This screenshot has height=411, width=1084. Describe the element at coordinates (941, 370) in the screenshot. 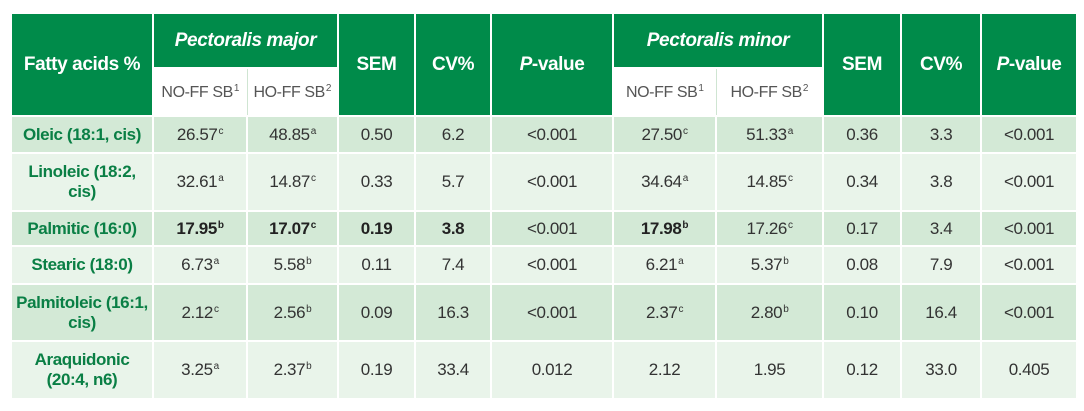

I see `data-cell: 33.0` at that location.